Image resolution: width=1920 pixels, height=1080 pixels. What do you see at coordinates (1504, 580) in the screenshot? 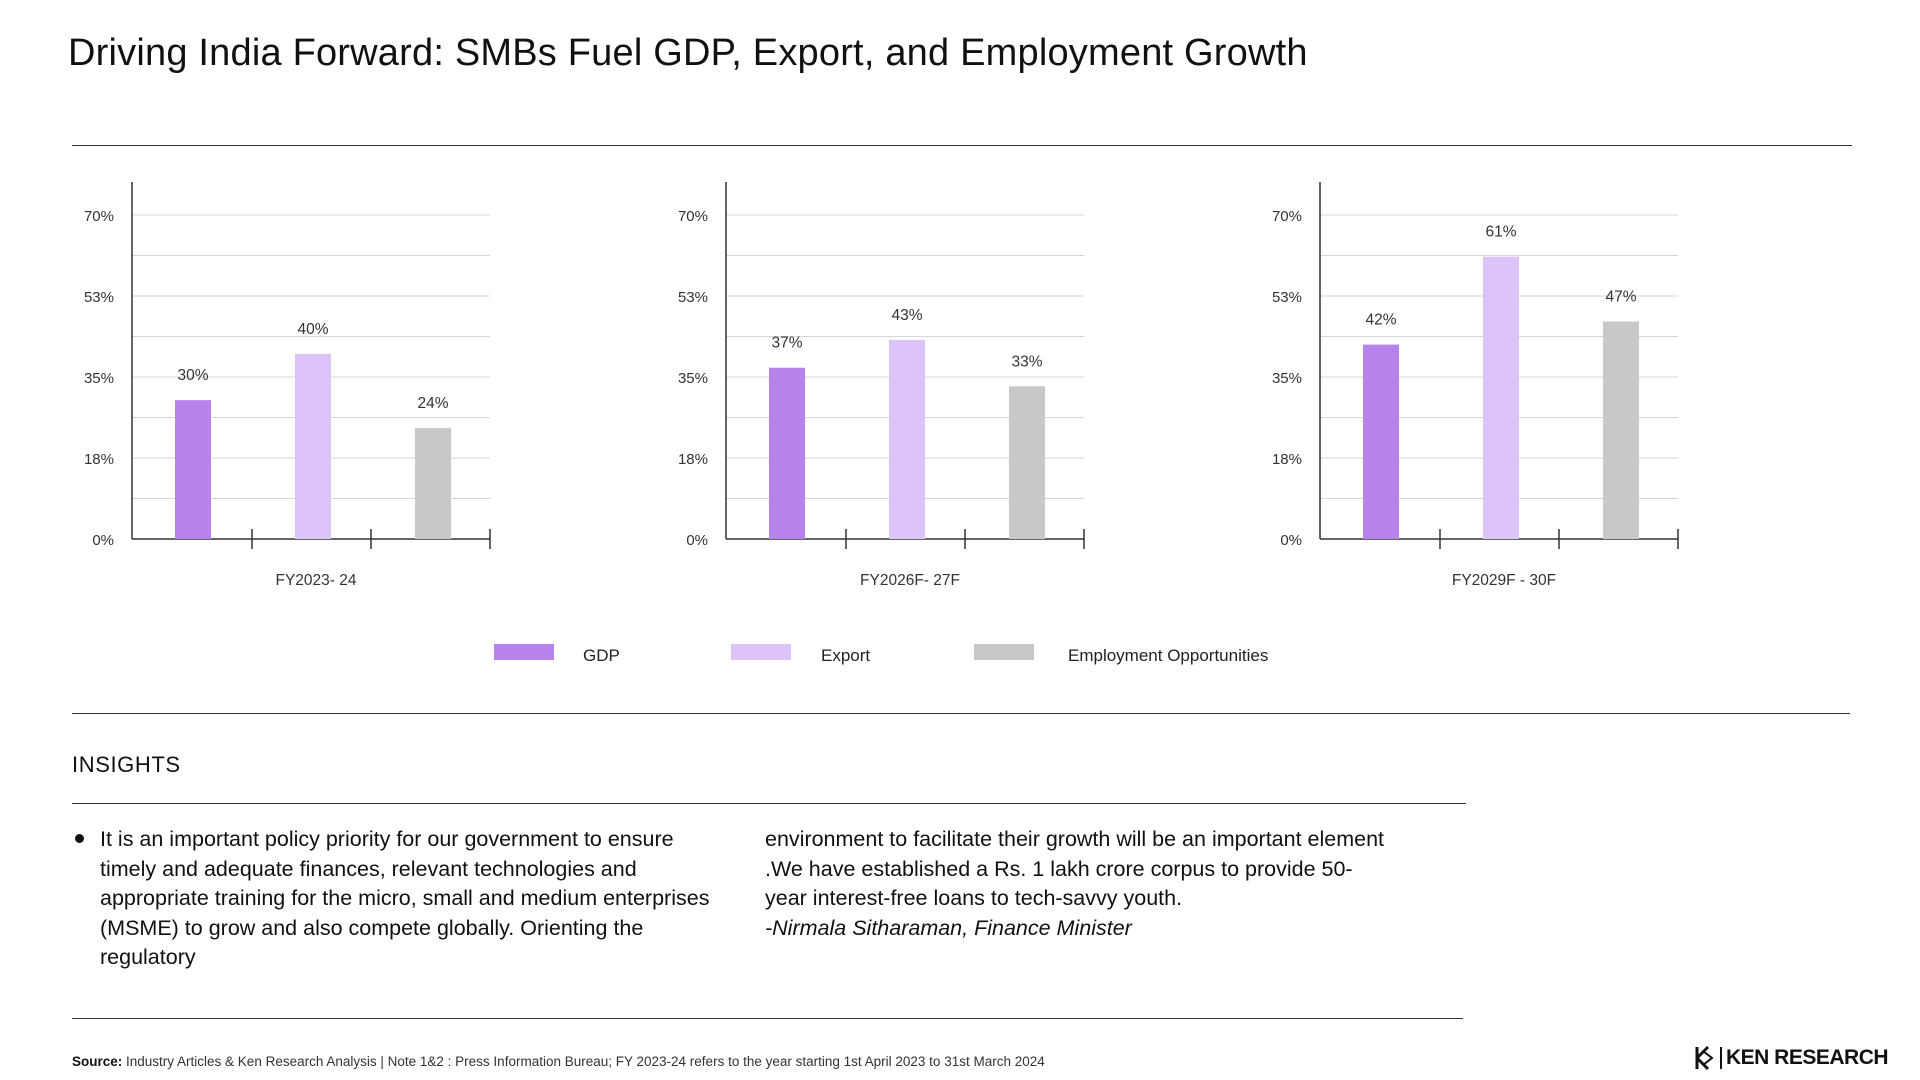
I see `x-category-label: FY2029F - 30F` at bounding box center [1504, 580].